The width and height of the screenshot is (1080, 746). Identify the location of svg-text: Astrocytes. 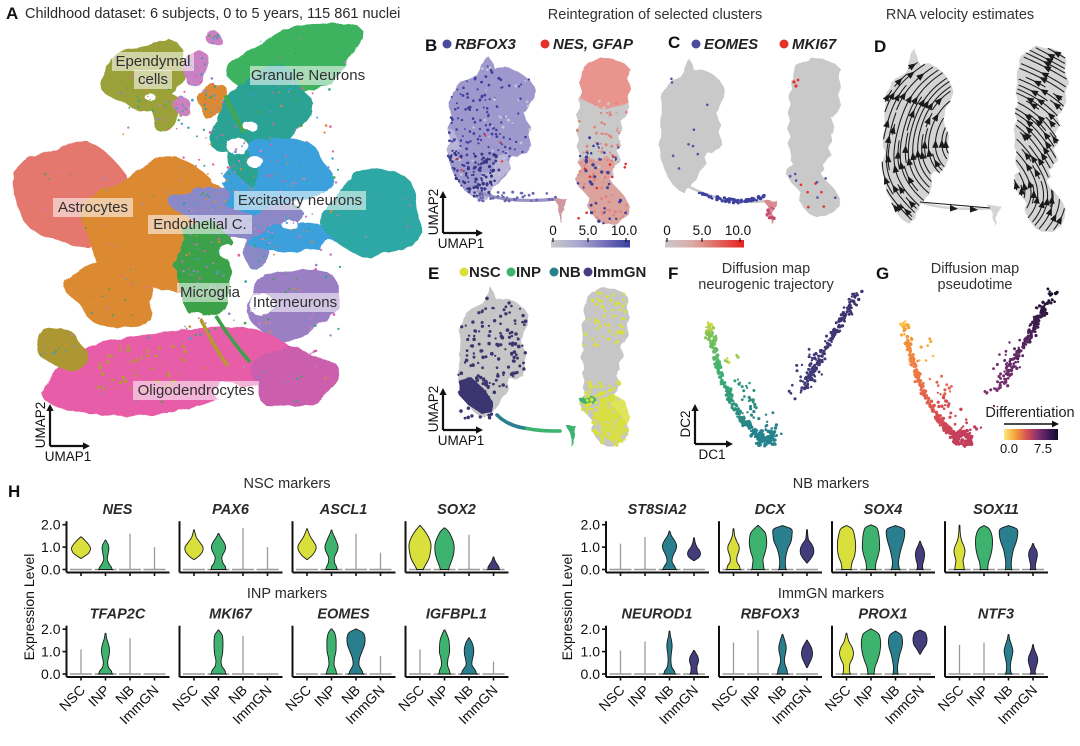
(93, 207).